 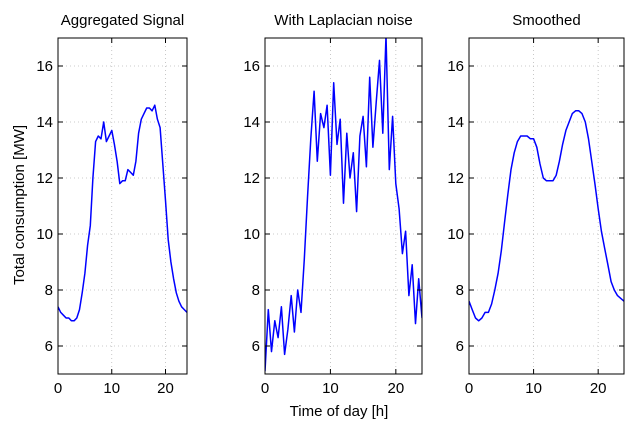 What do you see at coordinates (19, 205) in the screenshot?
I see `y-axis-label: Total consumption [MW]` at bounding box center [19, 205].